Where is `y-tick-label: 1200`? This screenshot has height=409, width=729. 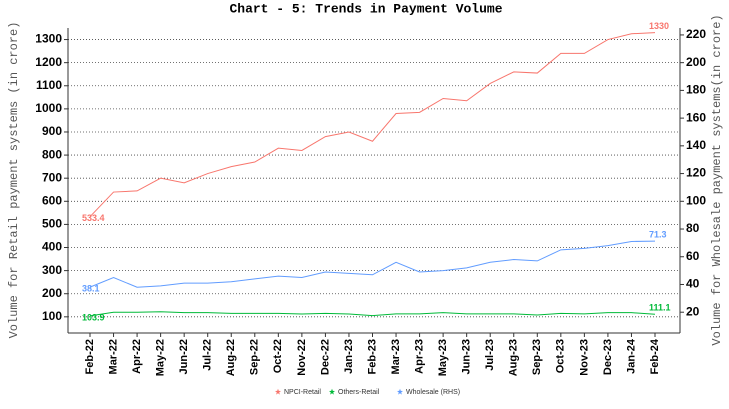
y-tick-label: 1200 is located at coordinates (48, 62).